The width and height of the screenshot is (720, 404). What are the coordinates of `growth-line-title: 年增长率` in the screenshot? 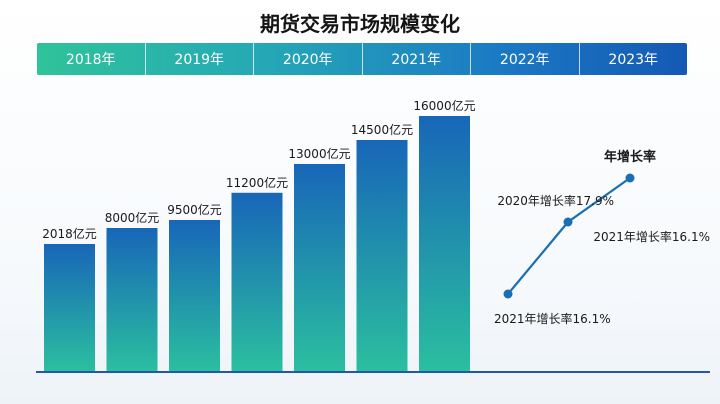 It's located at (630, 157).